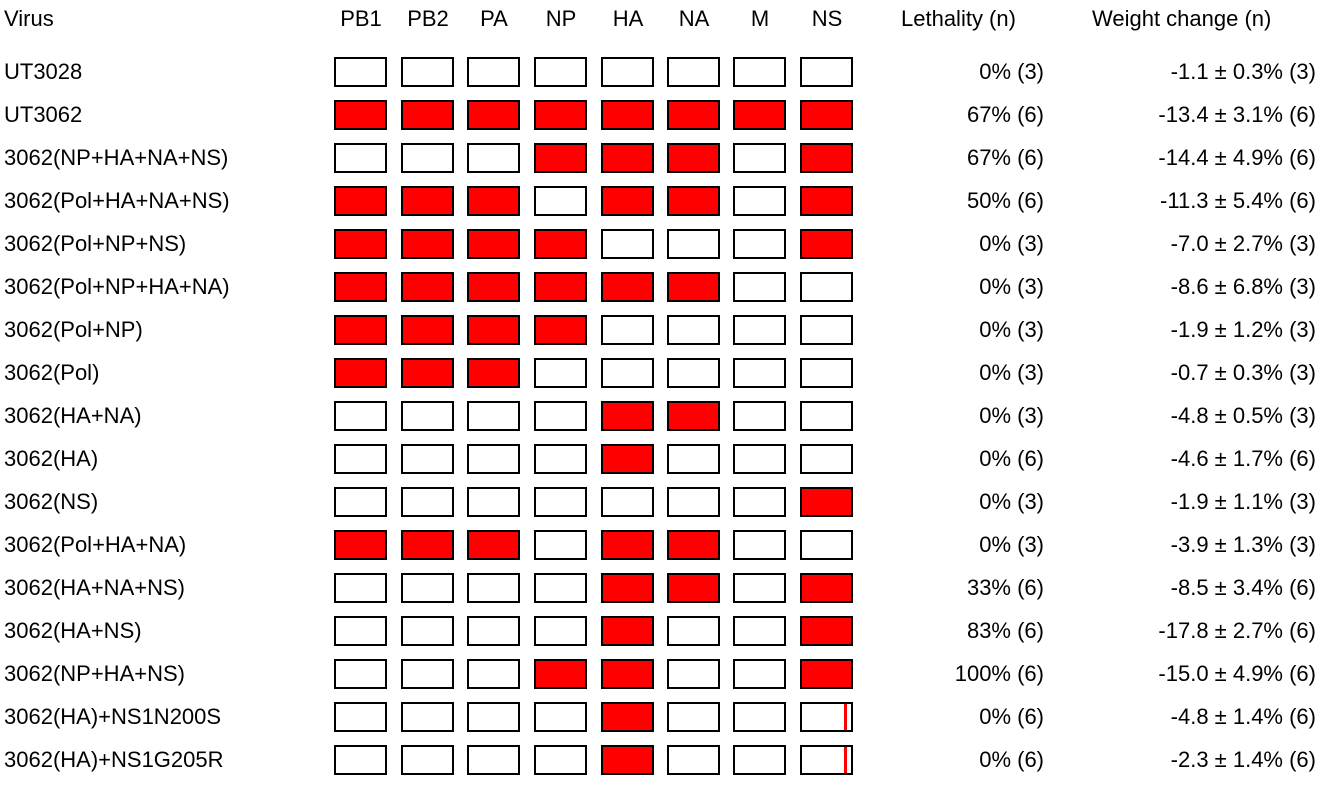 The height and width of the screenshot is (800, 1320). What do you see at coordinates (114, 759) in the screenshot?
I see `virus-name: 3062(HA)+NS1G205R` at bounding box center [114, 759].